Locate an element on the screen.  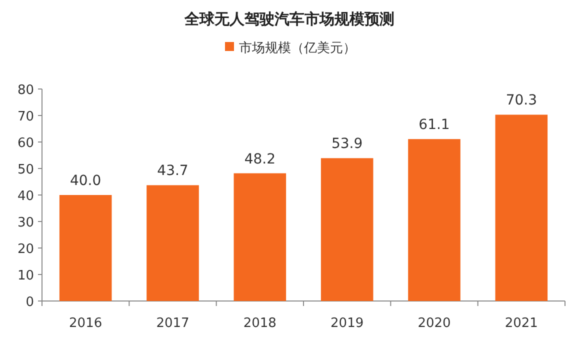
y-tick-label: 70 is located at coordinates (25, 117).